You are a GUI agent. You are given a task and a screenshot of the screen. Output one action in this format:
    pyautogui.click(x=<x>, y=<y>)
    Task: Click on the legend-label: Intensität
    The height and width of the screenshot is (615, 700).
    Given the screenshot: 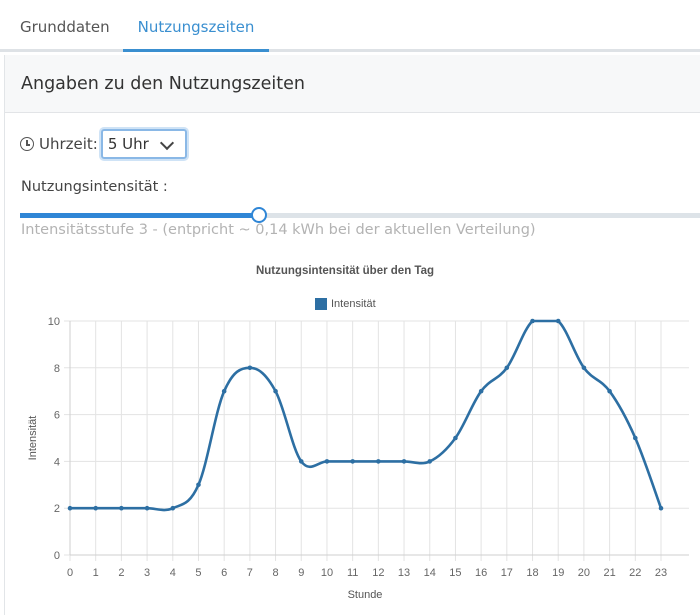 What is the action you would take?
    pyautogui.click(x=353, y=304)
    